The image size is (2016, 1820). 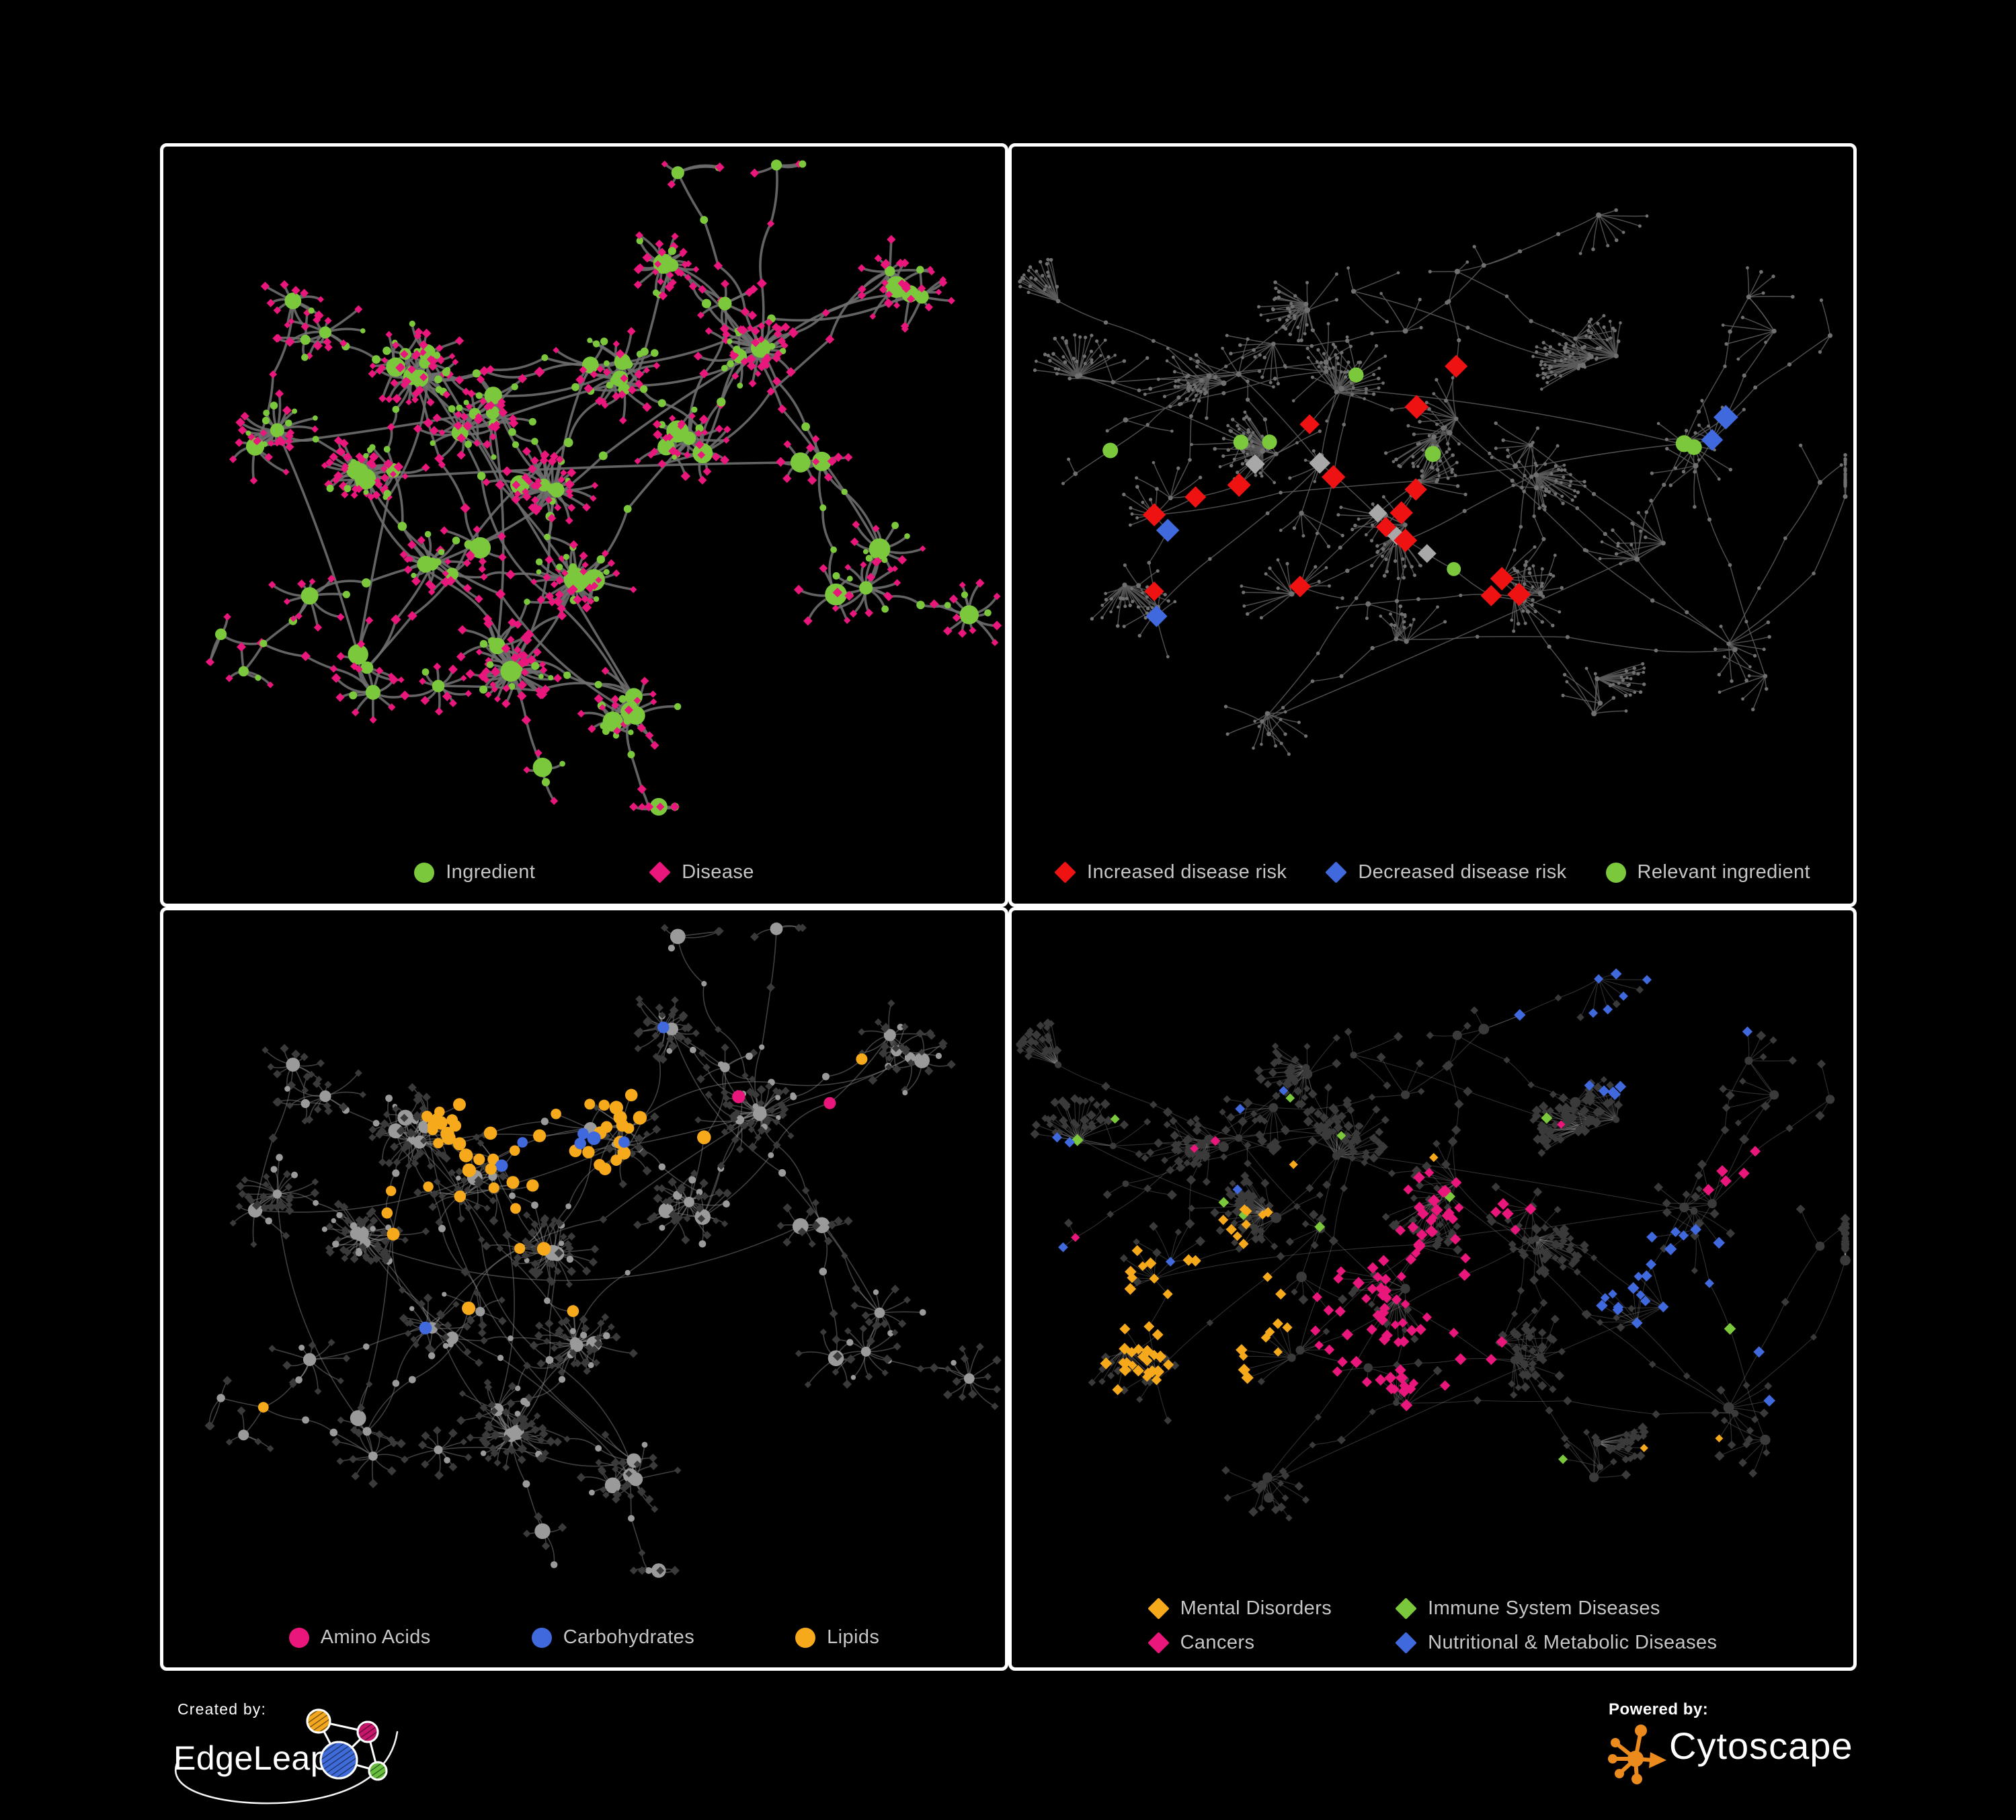 I want to click on legend-marker-relevant-ingredient-circle-icon, so click(x=1615, y=872).